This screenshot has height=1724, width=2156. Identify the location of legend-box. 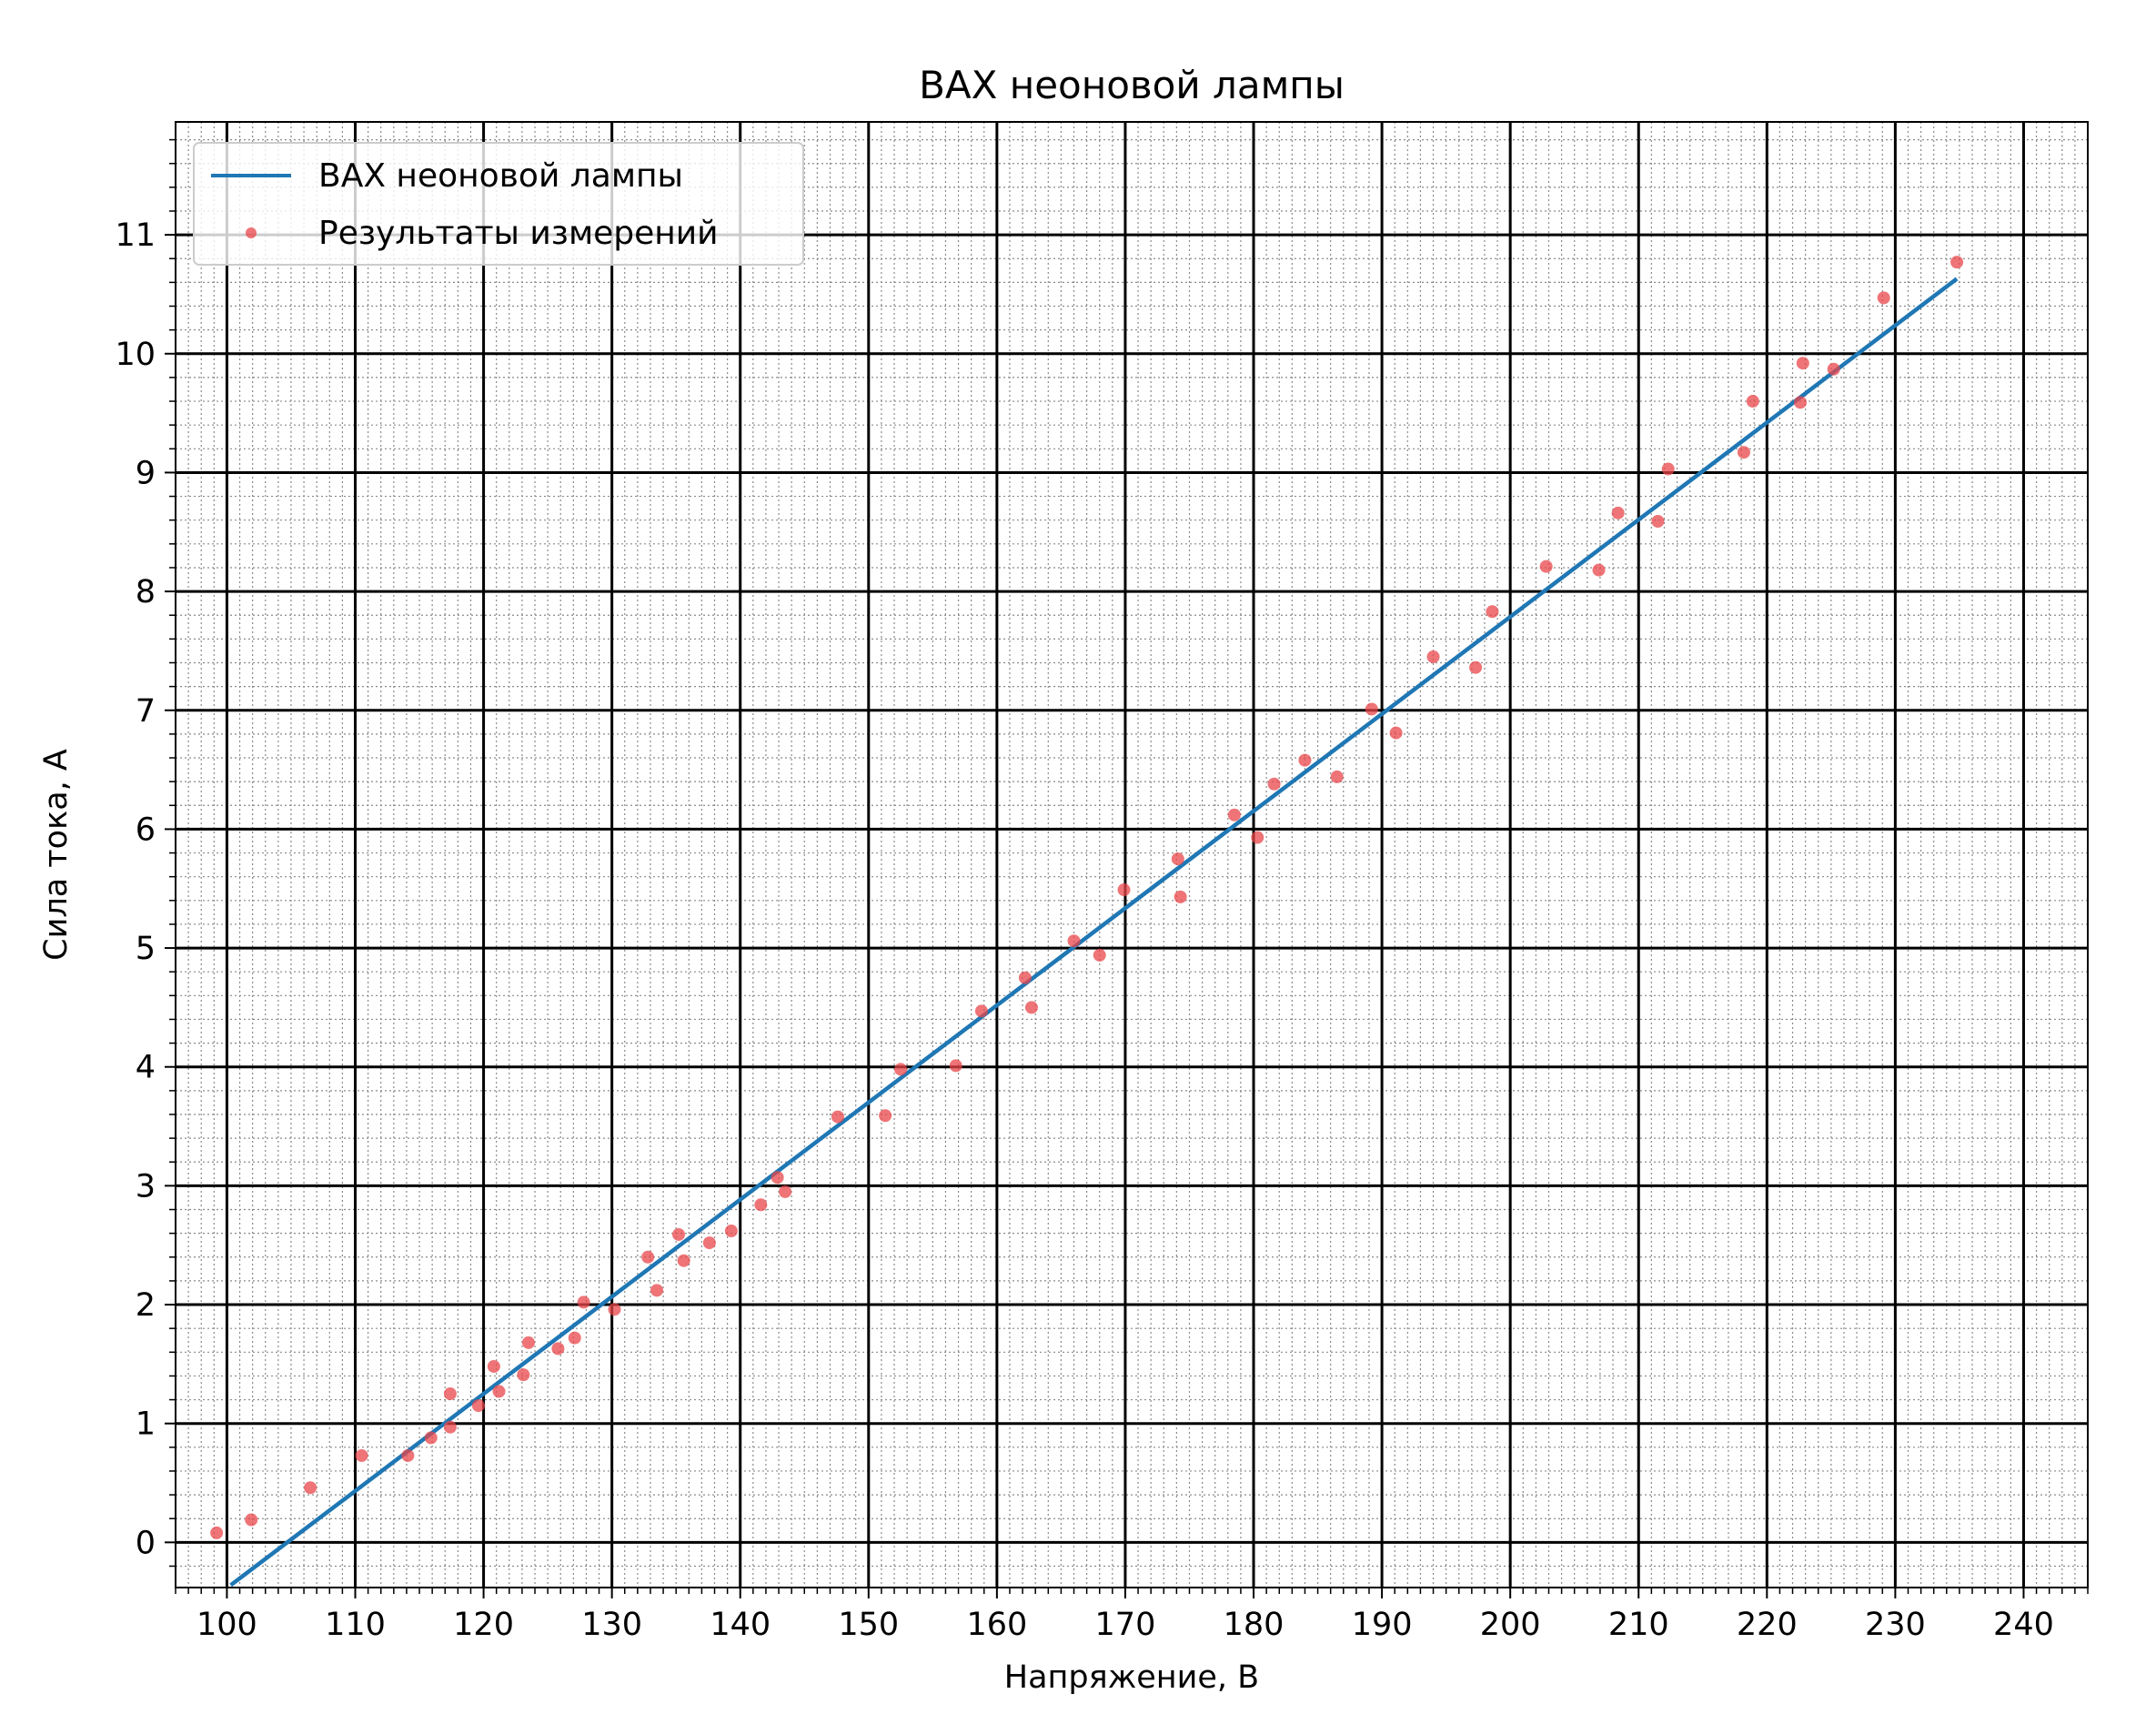
(498, 204).